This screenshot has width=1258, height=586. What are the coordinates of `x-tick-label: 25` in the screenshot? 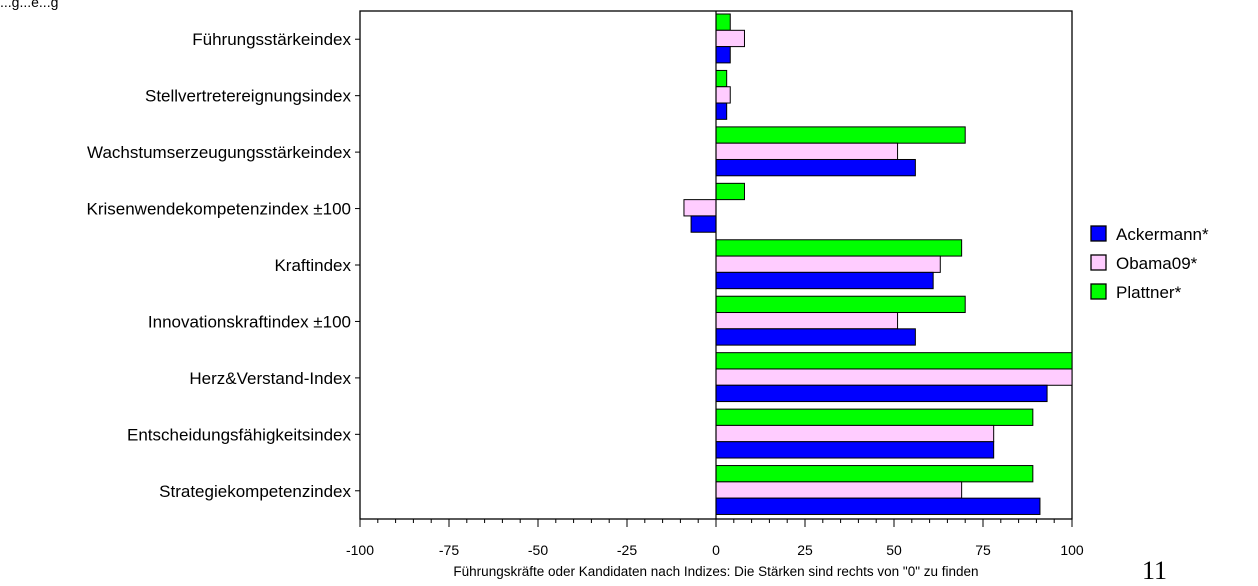 It's located at (805, 550).